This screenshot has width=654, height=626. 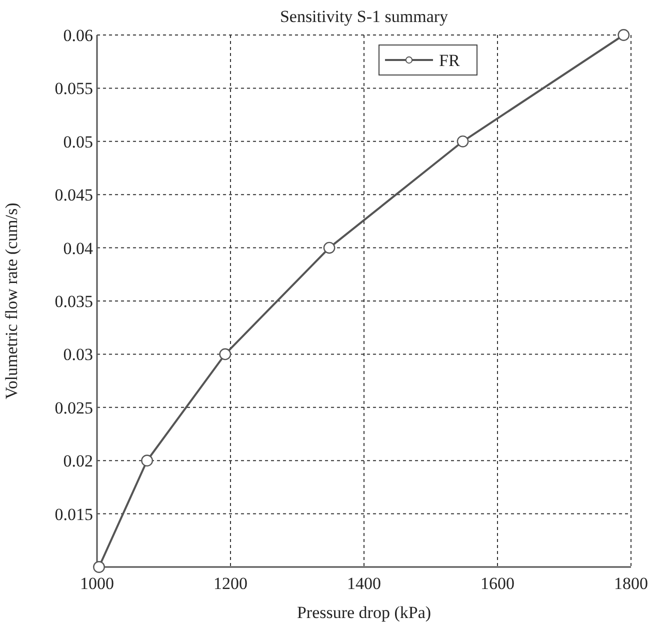 What do you see at coordinates (78, 248) in the screenshot?
I see `y-tick-label: 0.04` at bounding box center [78, 248].